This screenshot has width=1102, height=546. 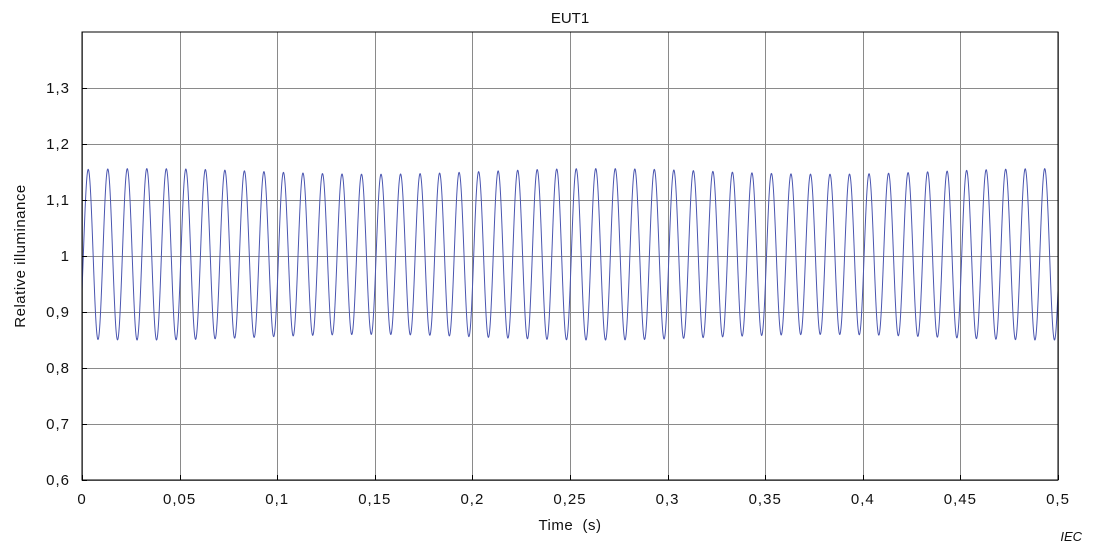 What do you see at coordinates (668, 499) in the screenshot?
I see `x-tick-label: 0,3` at bounding box center [668, 499].